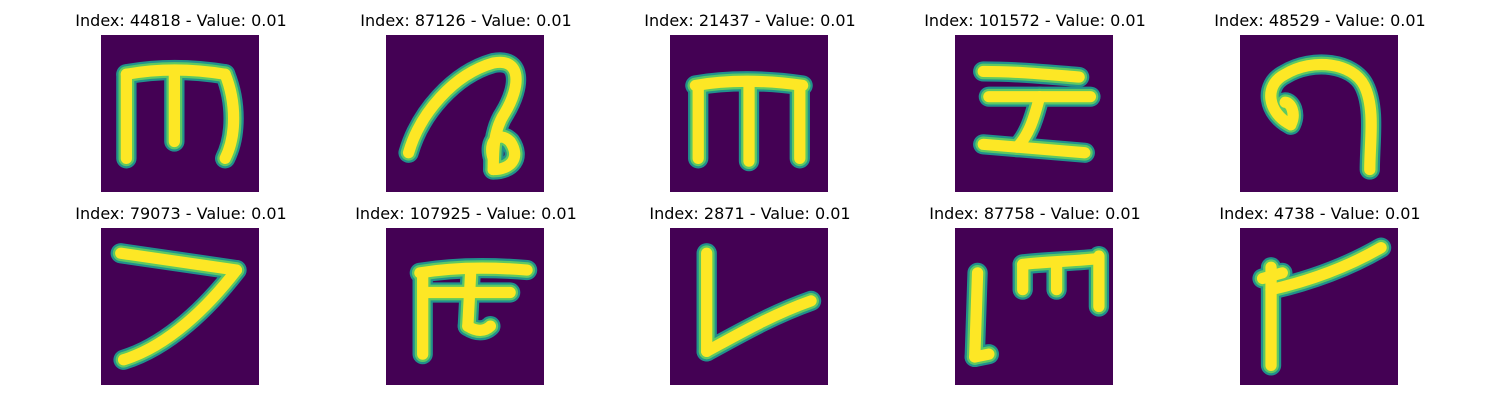 The height and width of the screenshot is (400, 1500). I want to click on panel-title: Index: 101572 - Value: 0.01, so click(1035, 20).